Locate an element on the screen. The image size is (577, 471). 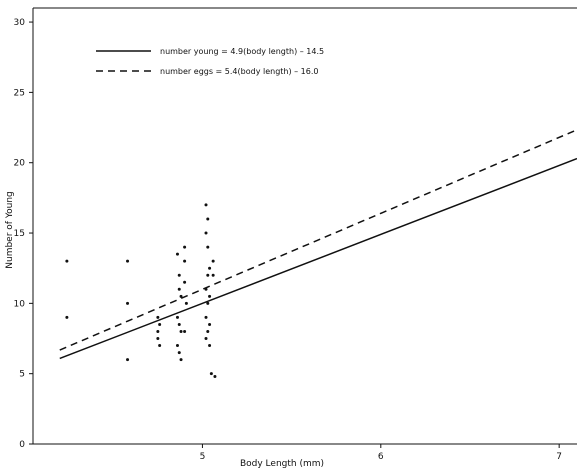
y-tick-label: 15 is located at coordinates (19, 234).